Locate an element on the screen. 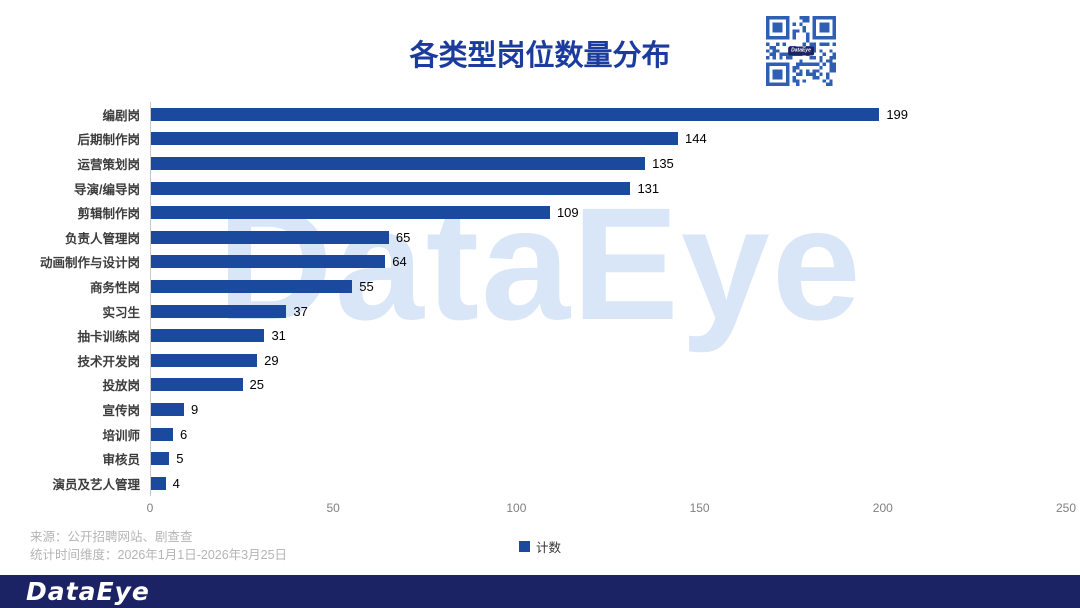 This screenshot has height=608, width=1080. source-period-line: 统计时间维度：2026年1月1日-2026年3月25日 is located at coordinates (159, 555).